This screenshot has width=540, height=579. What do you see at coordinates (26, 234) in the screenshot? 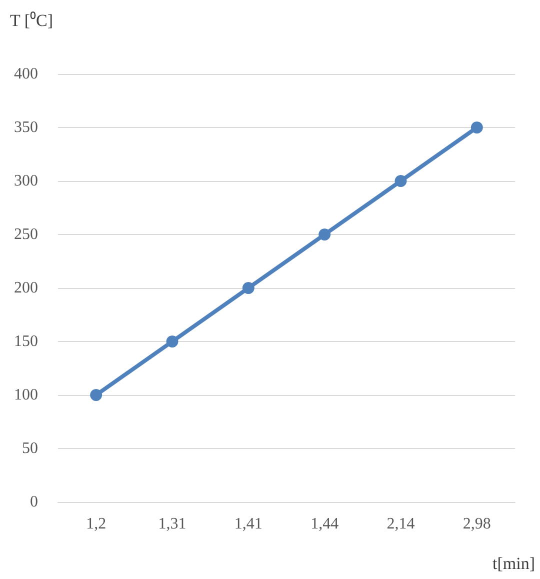
I see `y-tick-label: 250` at bounding box center [26, 234].